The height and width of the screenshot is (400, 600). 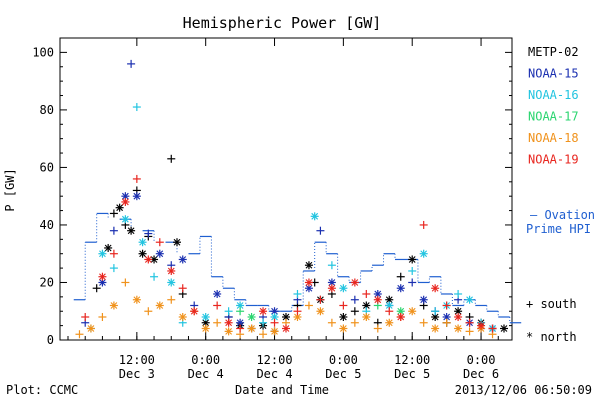 What do you see at coordinates (47, 167) in the screenshot?
I see `y-tick-label: 60` at bounding box center [47, 167].